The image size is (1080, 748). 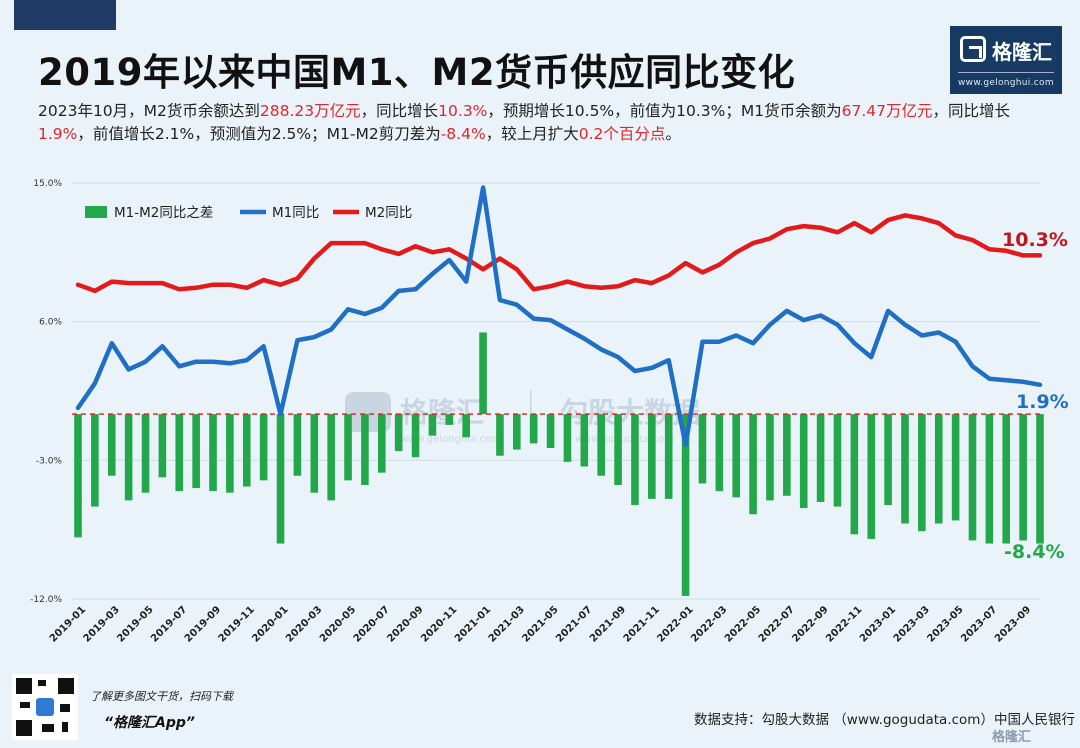 I want to click on legend-label-spread: M1-M2同比之差, so click(x=163, y=213).